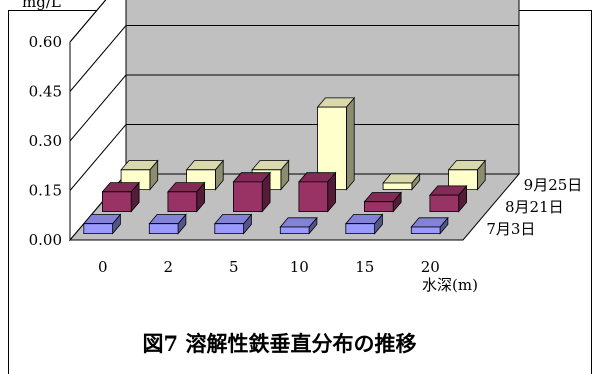 This screenshot has height=374, width=603. I want to click on unit-label: mg/L, so click(41, 5).